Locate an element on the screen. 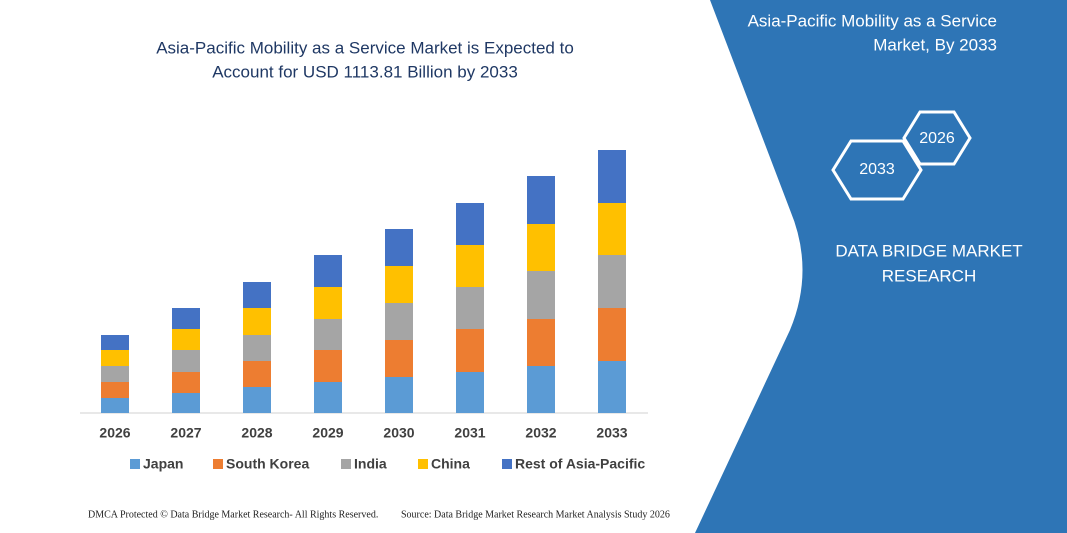 The height and width of the screenshot is (533, 1067). legend-label: South Korea is located at coordinates (267, 464).